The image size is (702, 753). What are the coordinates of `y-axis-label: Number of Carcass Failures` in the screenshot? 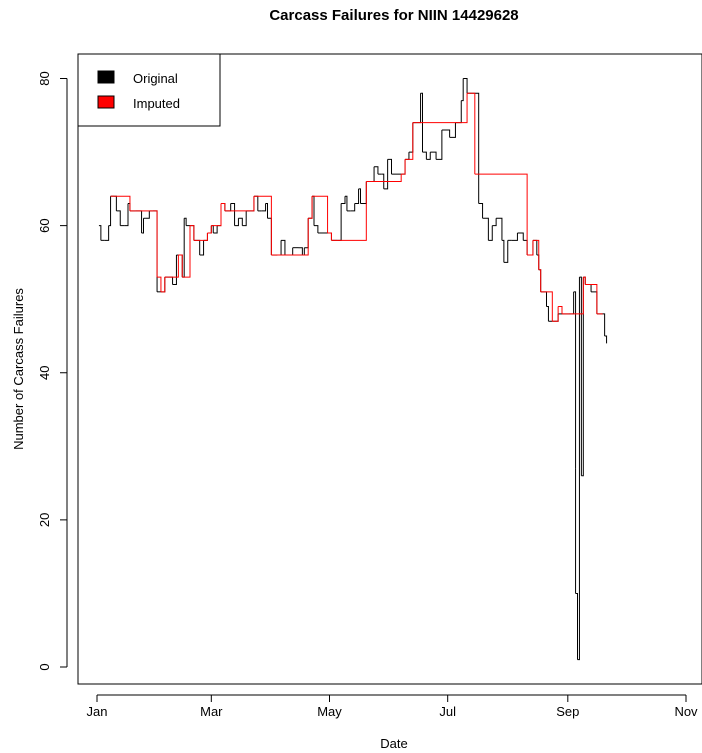 It's located at (18, 369).